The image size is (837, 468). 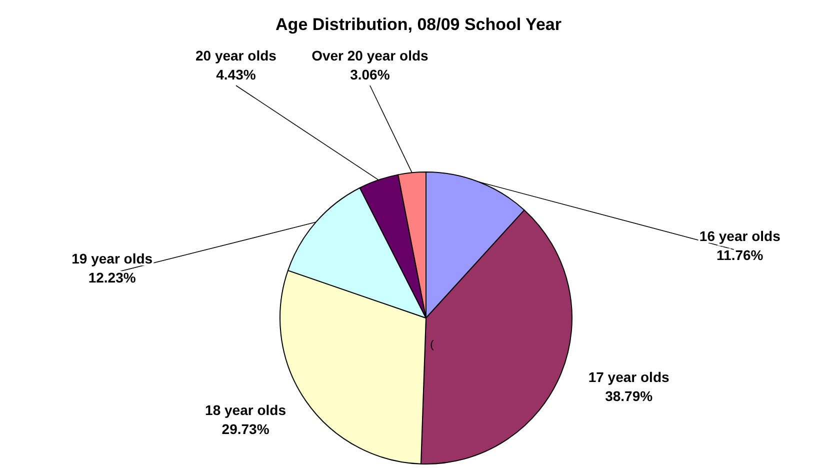 I want to click on data-label: 4.43%, so click(x=236, y=74).